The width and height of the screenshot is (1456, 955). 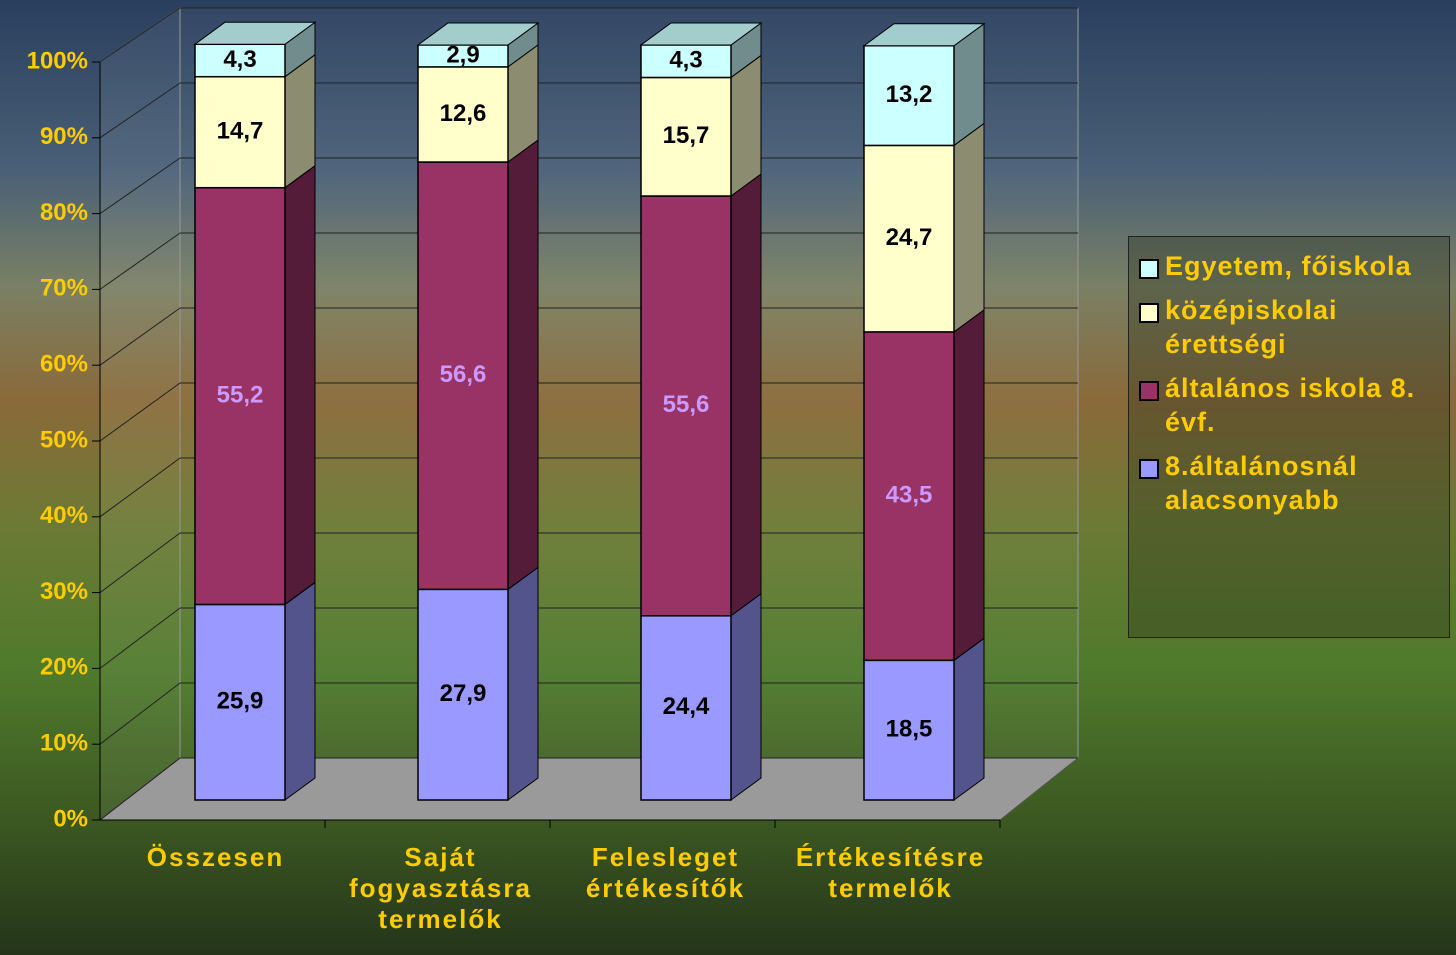 I want to click on data-label: 15,7, so click(x=686, y=135).